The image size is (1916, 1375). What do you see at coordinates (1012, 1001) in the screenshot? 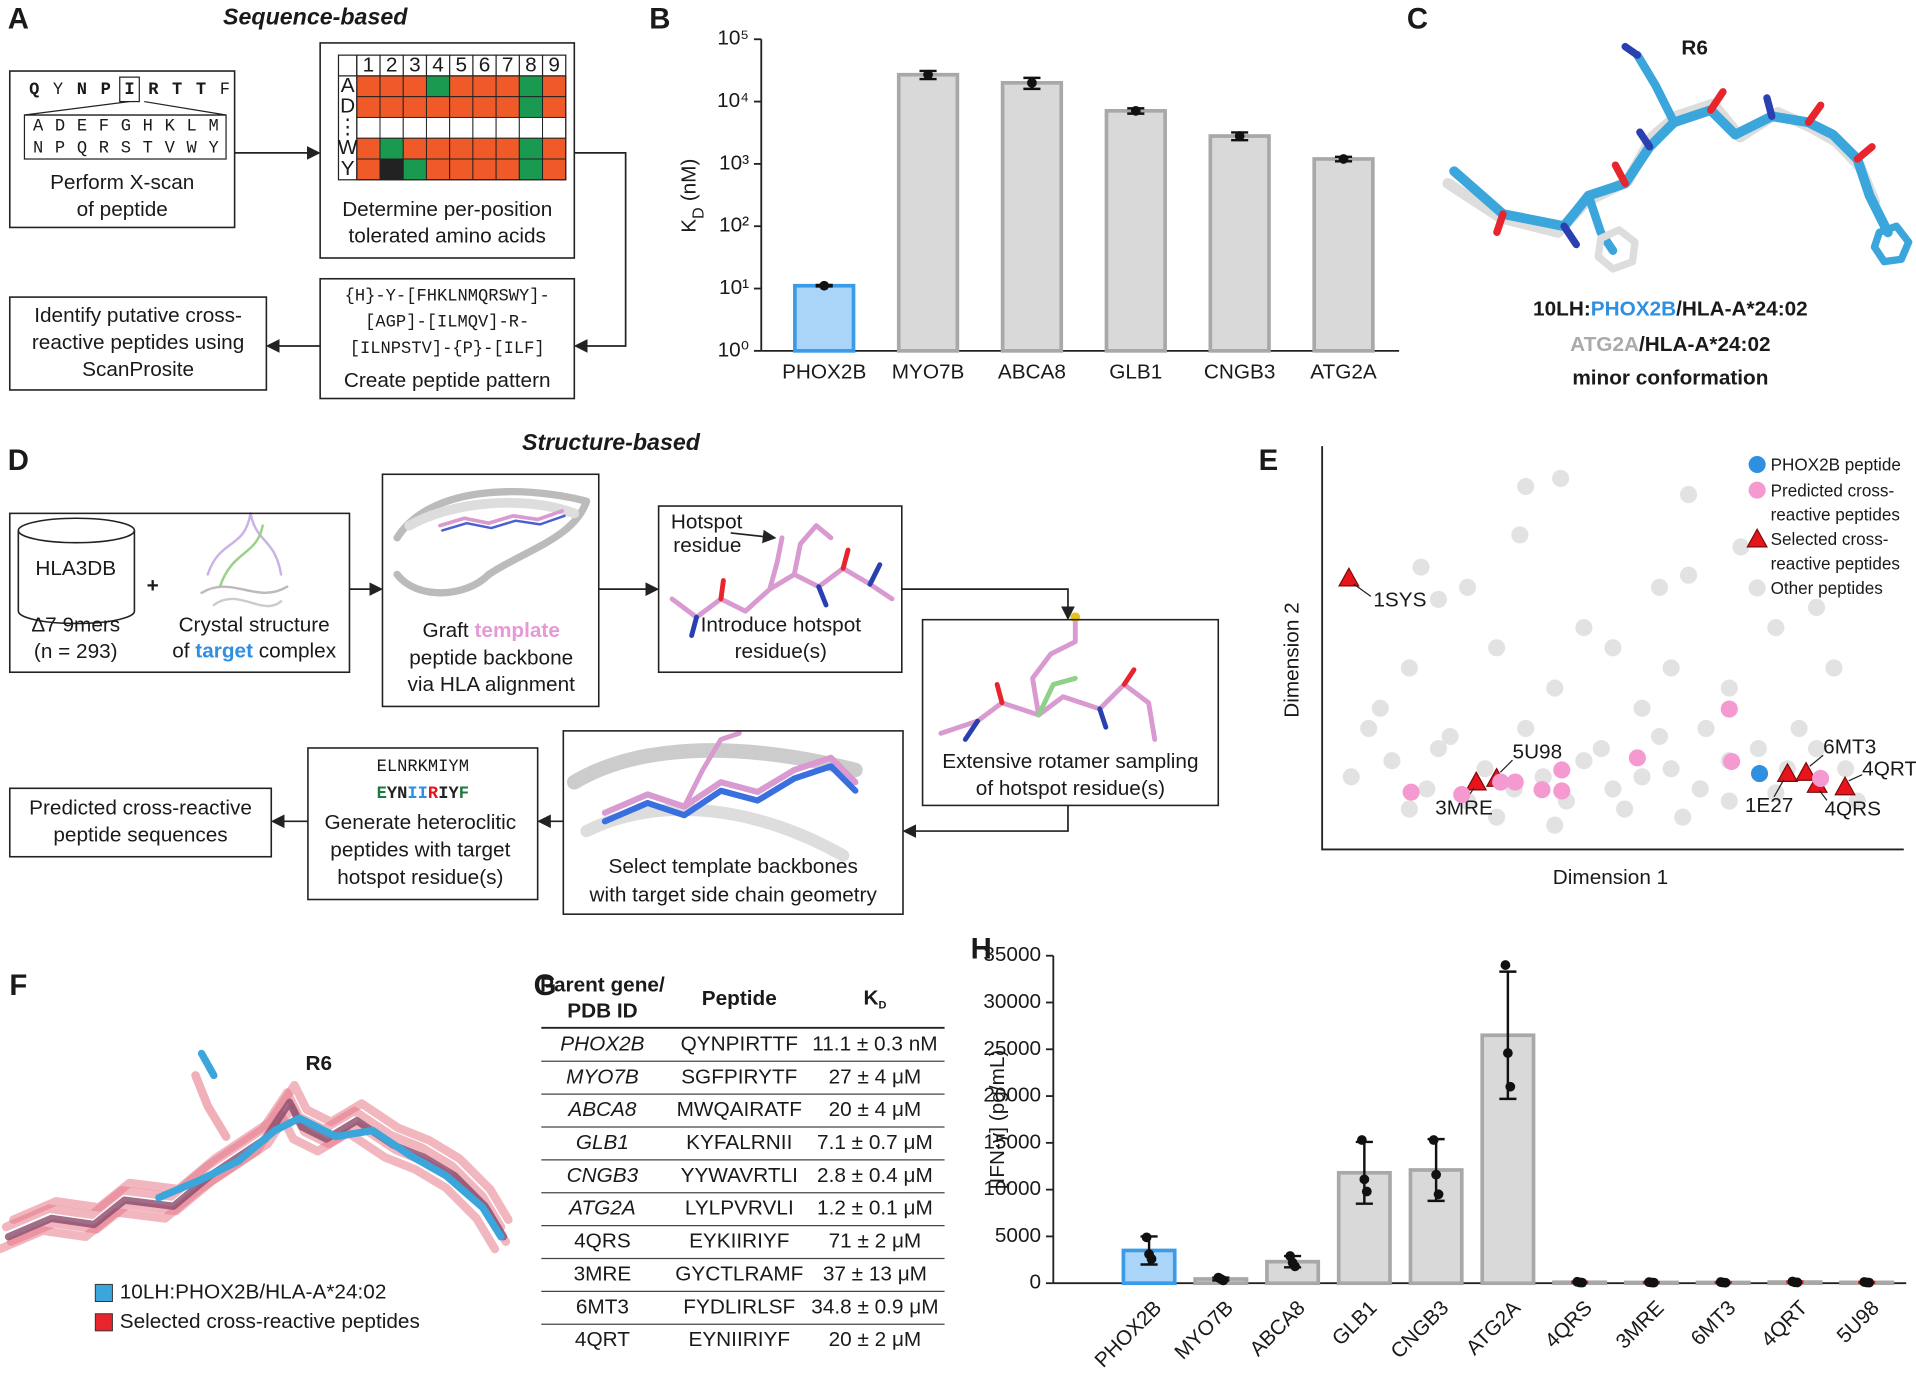
I see `y-tick-label: 30000` at bounding box center [1012, 1001].